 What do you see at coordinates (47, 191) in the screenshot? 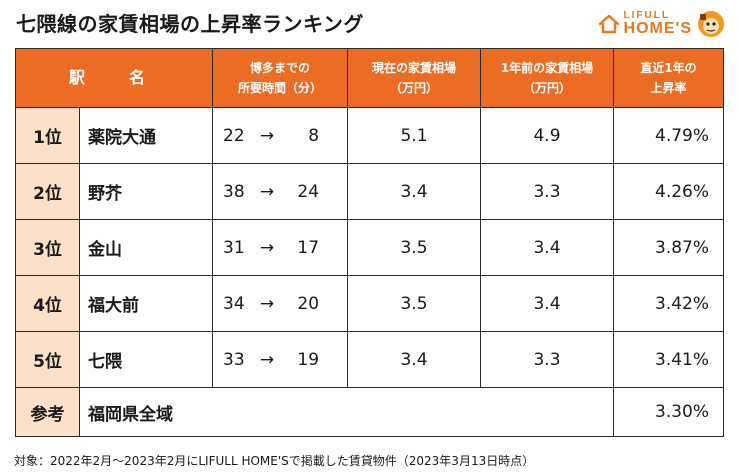
I see `rank-cell: 2位` at bounding box center [47, 191].